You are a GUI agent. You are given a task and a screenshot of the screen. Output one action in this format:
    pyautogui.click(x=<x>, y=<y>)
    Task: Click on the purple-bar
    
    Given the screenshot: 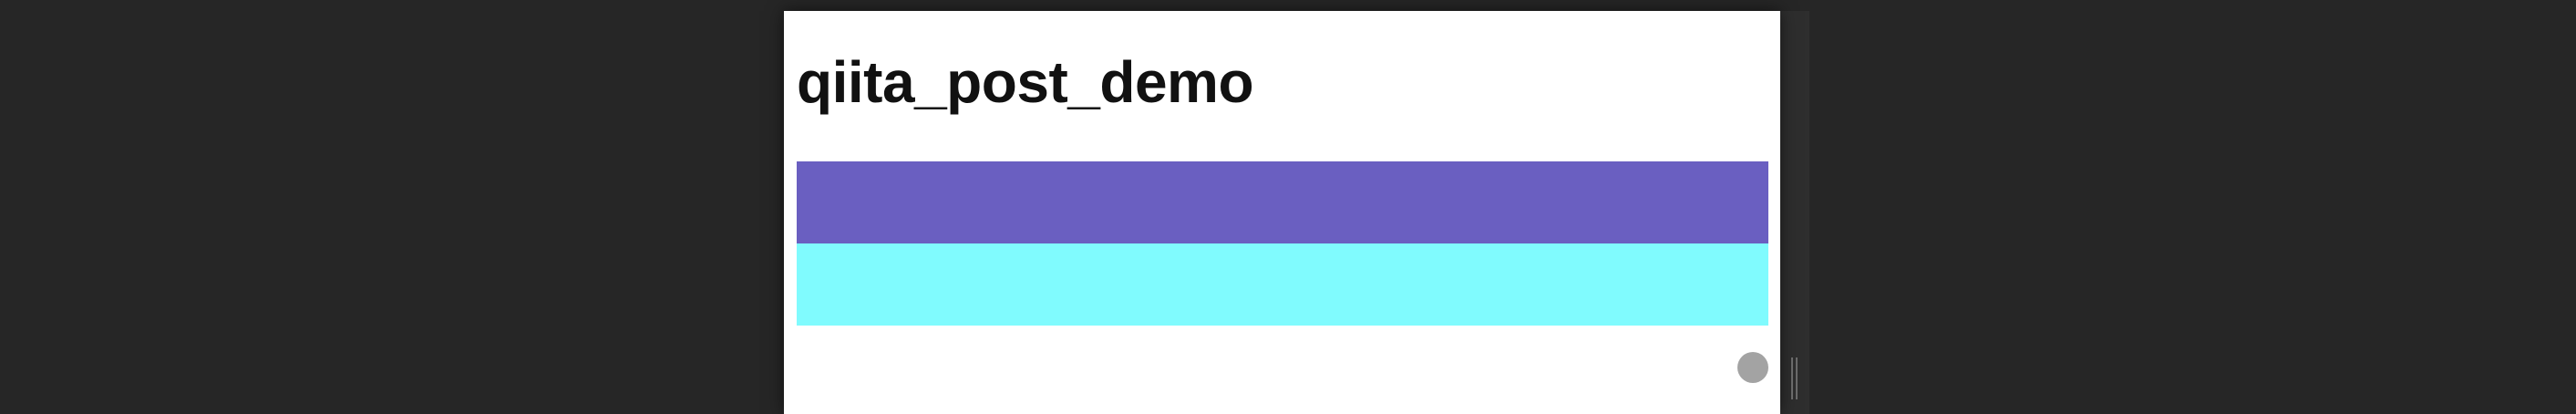 What is the action you would take?
    pyautogui.click(x=1282, y=202)
    